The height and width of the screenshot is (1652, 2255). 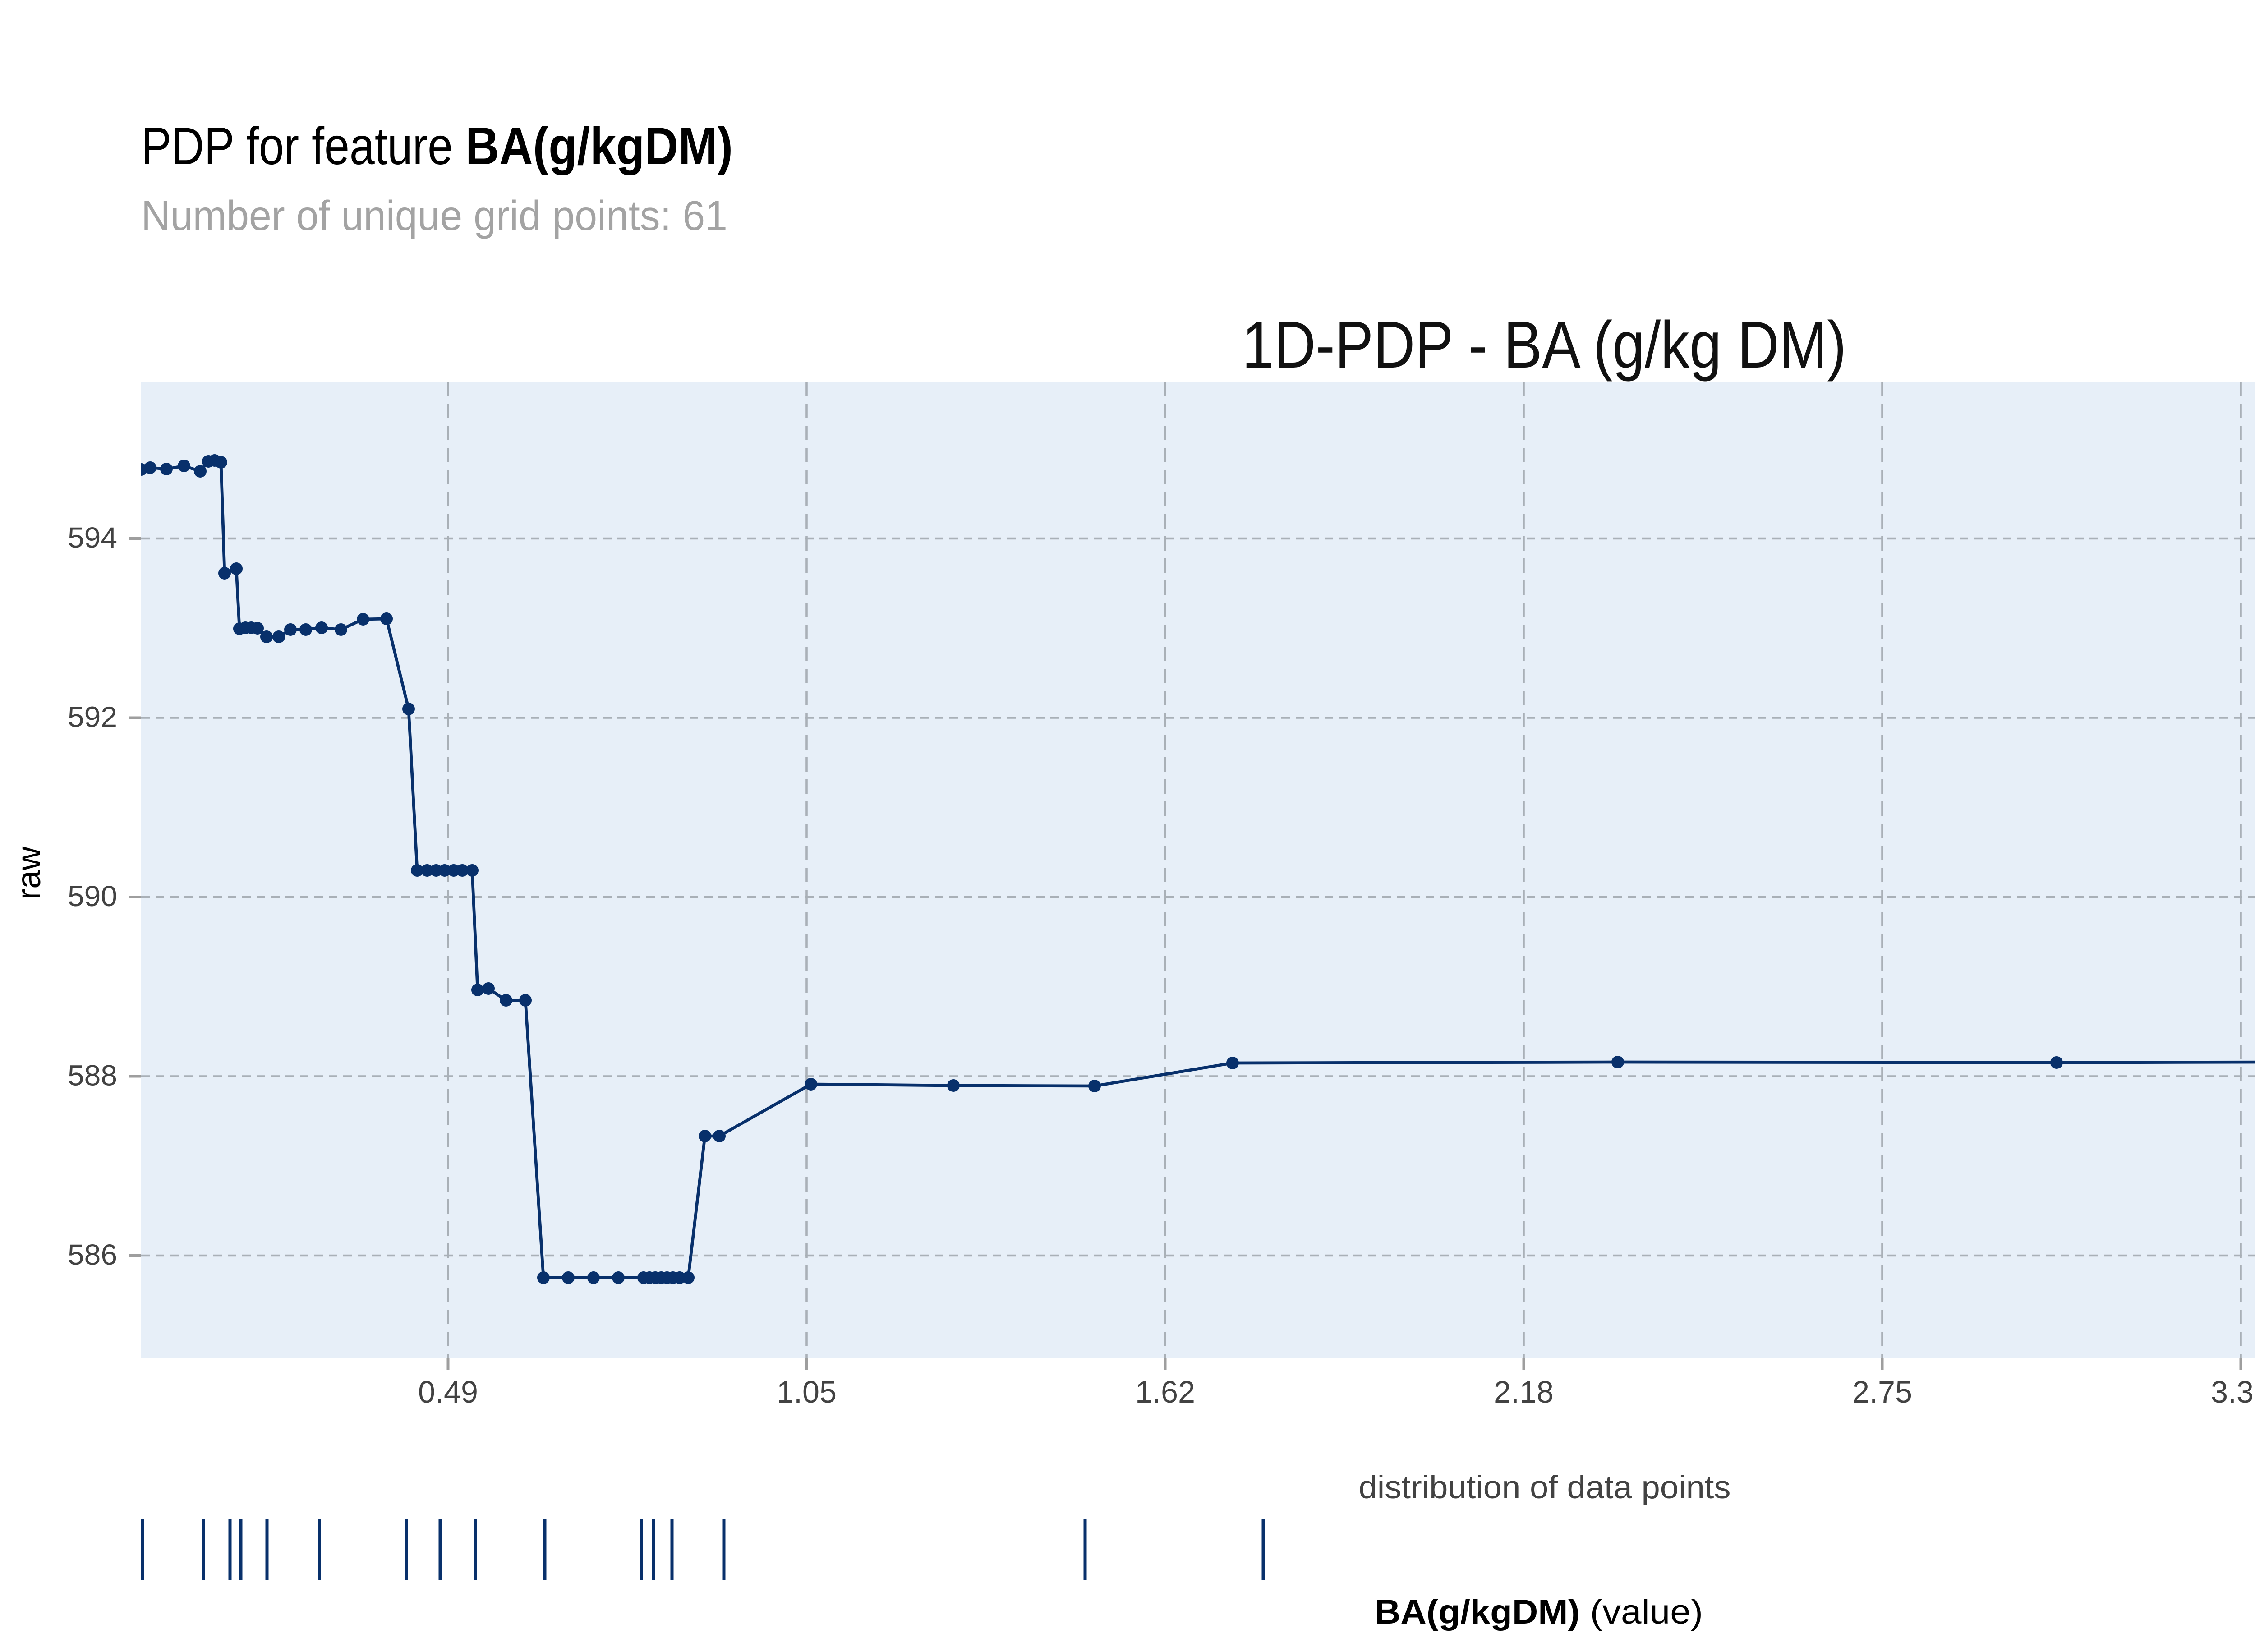 What do you see at coordinates (434, 215) in the screenshot?
I see `svg-text:Number of unique grid points:: Number of unique grid points: 61` at bounding box center [434, 215].